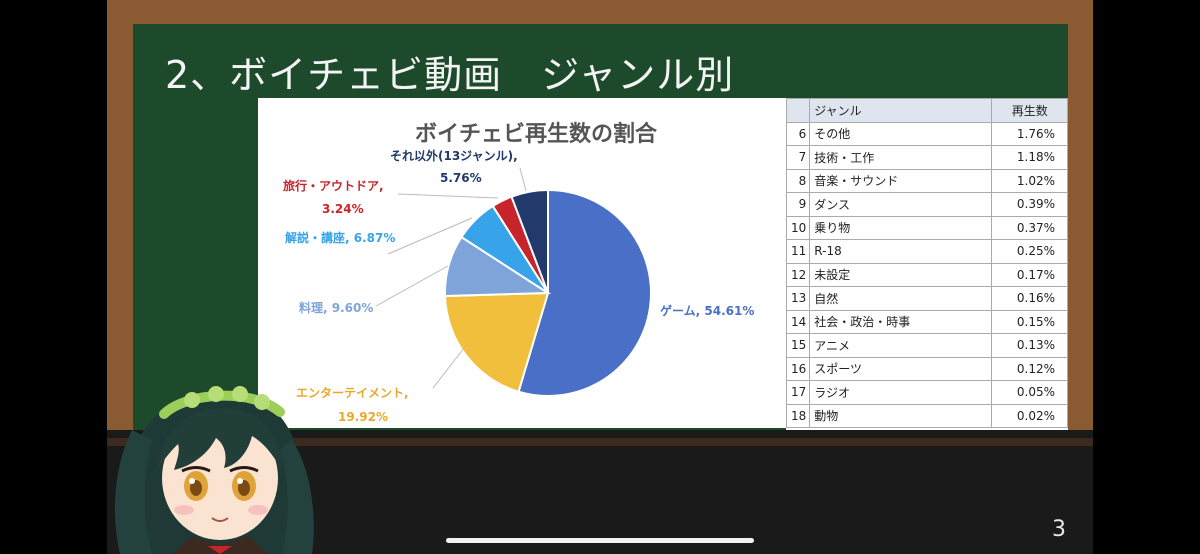 The width and height of the screenshot is (1200, 554). I want to click on header-genre: ジャンル, so click(901, 110).